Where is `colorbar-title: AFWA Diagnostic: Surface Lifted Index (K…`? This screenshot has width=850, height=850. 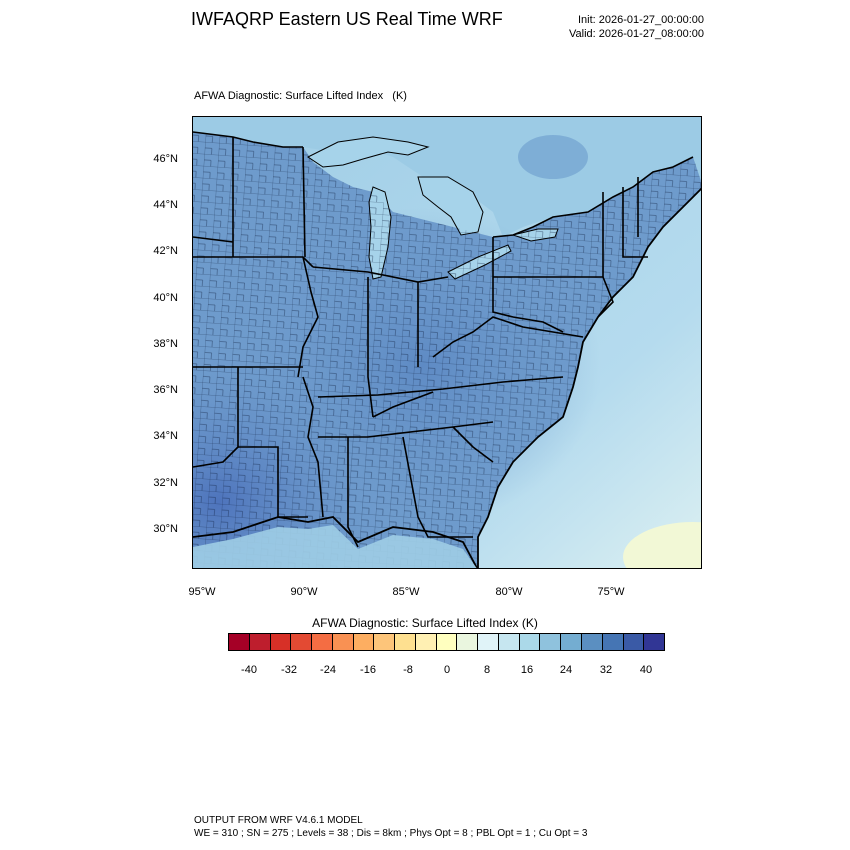
colorbar-title: AFWA Diagnostic: Surface Lifted Index (K… is located at coordinates (425, 623).